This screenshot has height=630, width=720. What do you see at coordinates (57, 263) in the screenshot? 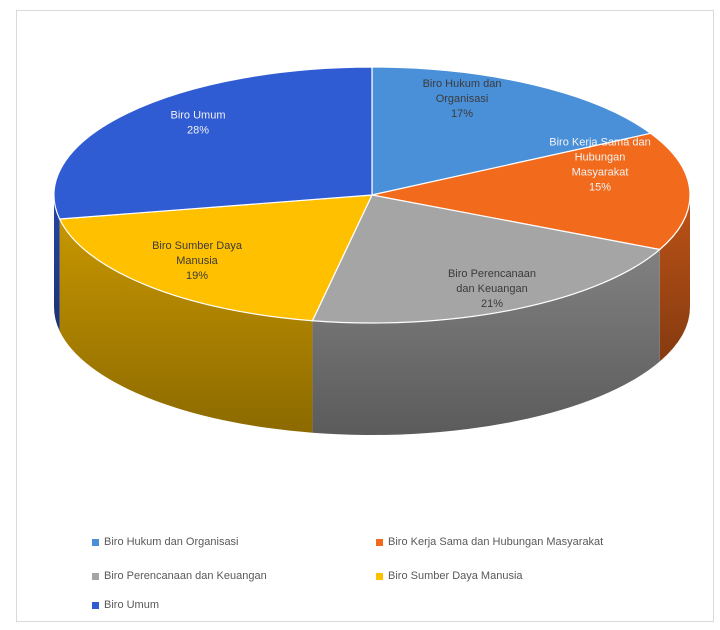
I see `pie-side-biro-umum` at bounding box center [57, 263].